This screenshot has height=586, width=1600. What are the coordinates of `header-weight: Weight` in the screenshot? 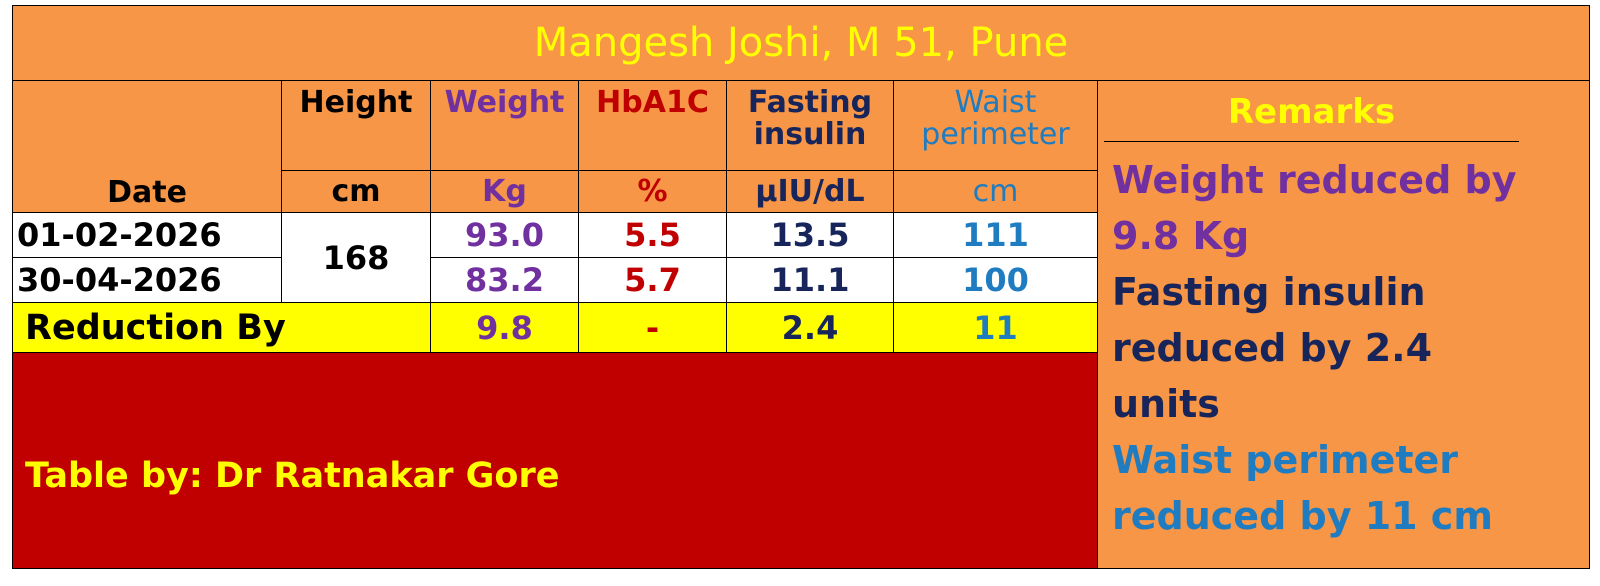 It's located at (504, 125).